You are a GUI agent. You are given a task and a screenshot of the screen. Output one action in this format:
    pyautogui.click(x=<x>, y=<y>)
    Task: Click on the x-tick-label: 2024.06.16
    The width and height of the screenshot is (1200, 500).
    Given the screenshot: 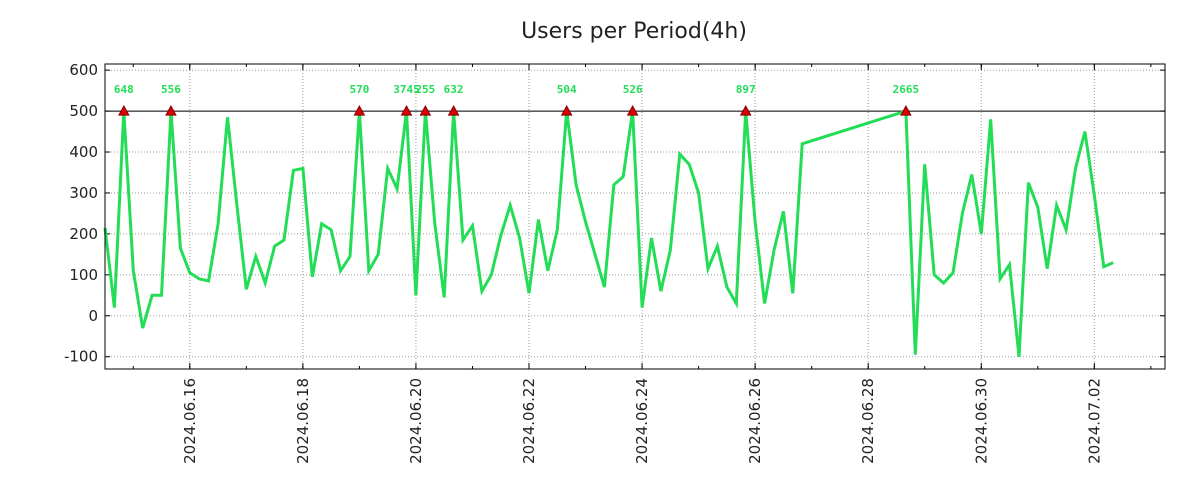 What is the action you would take?
    pyautogui.click(x=190, y=421)
    